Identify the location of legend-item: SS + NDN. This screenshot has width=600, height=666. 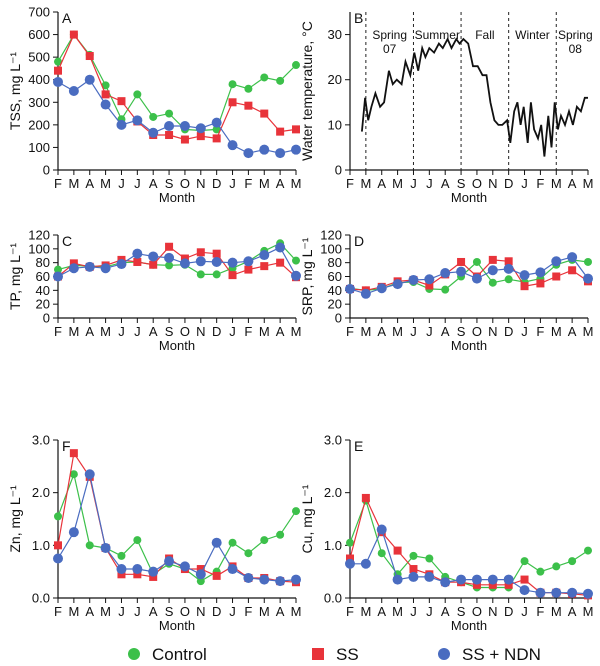
(489, 654).